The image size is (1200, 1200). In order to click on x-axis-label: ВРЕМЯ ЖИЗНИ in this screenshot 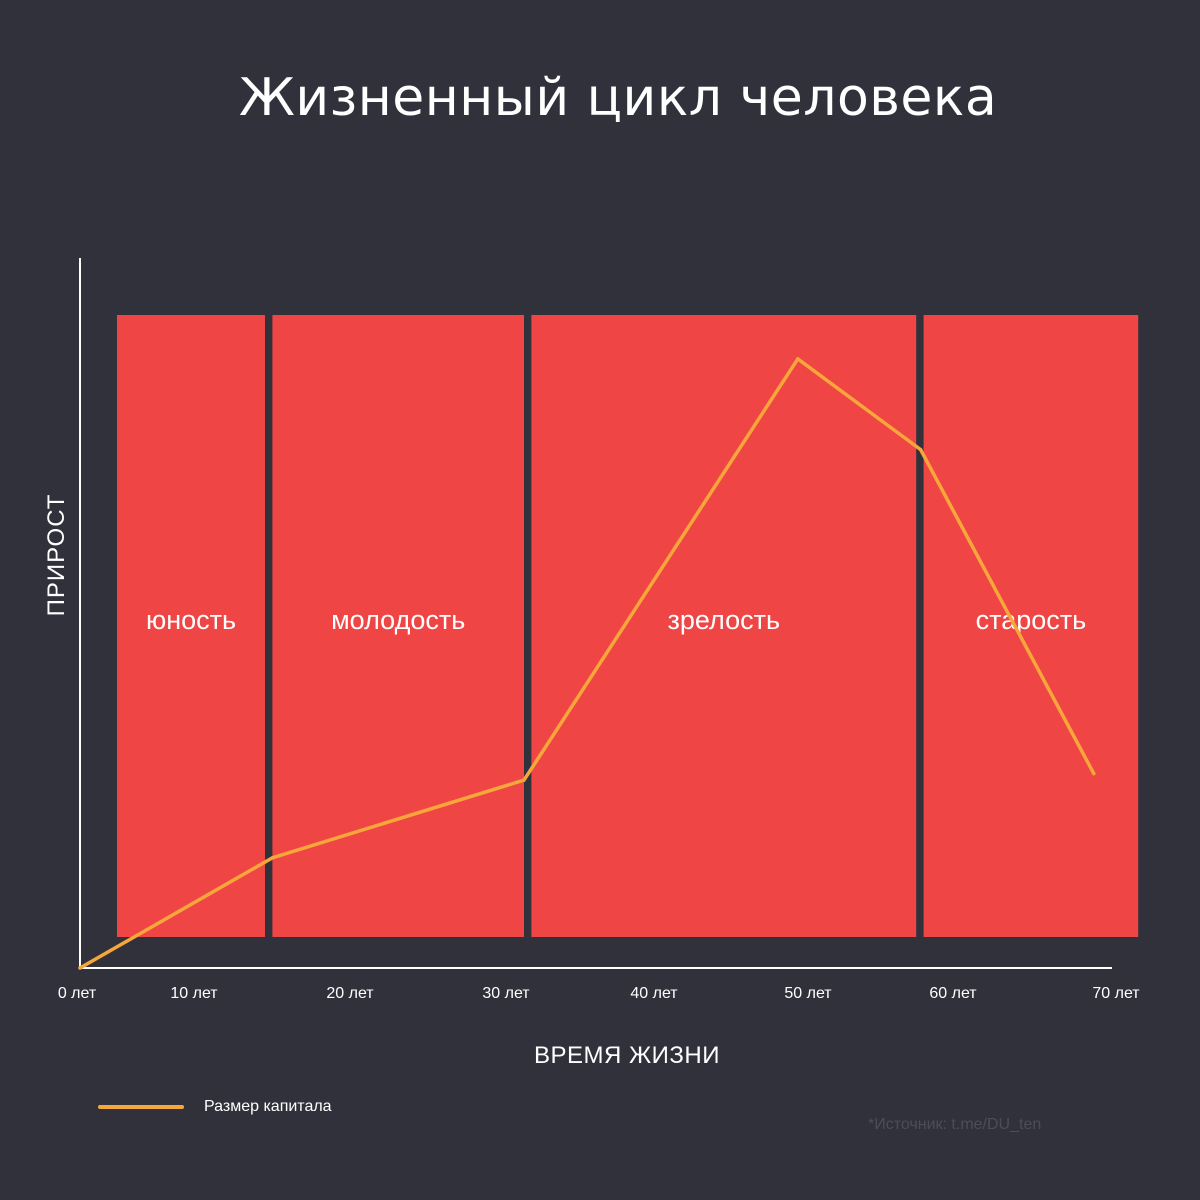, I will do `click(627, 1055)`.